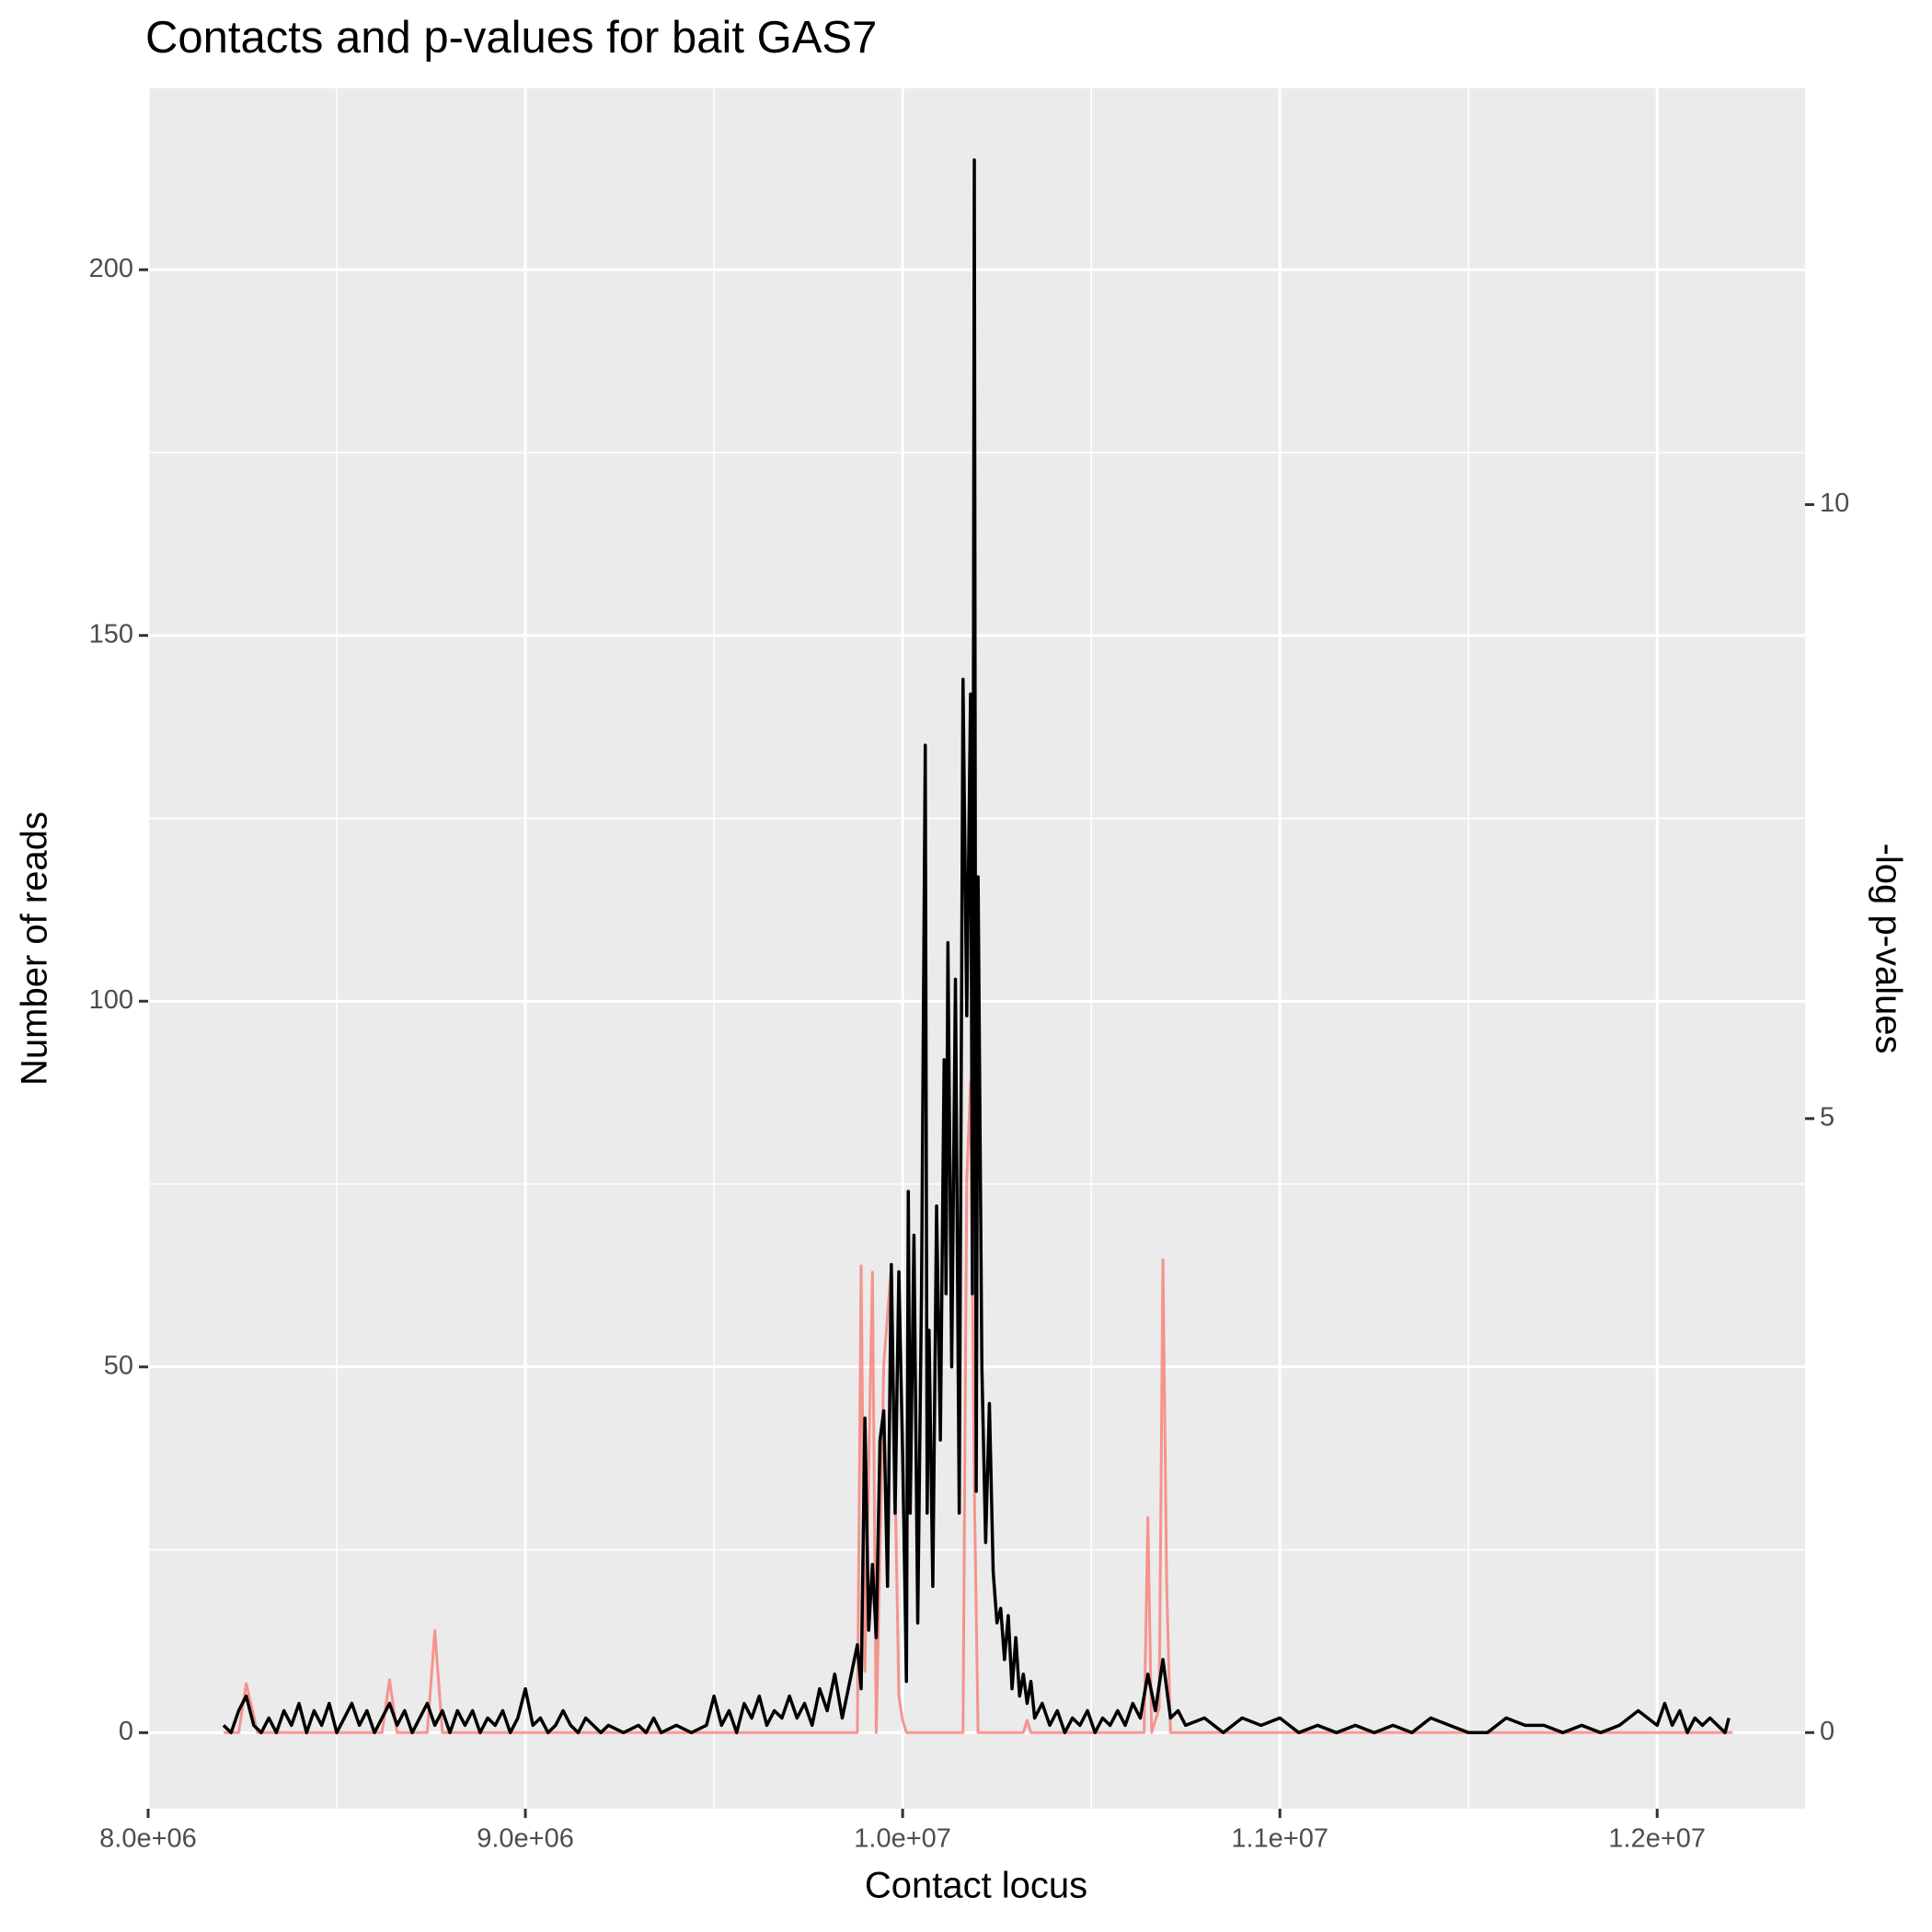 The height and width of the screenshot is (1932, 1932). What do you see at coordinates (902, 1839) in the screenshot?
I see `x-tick-label: 1.0e+07` at bounding box center [902, 1839].